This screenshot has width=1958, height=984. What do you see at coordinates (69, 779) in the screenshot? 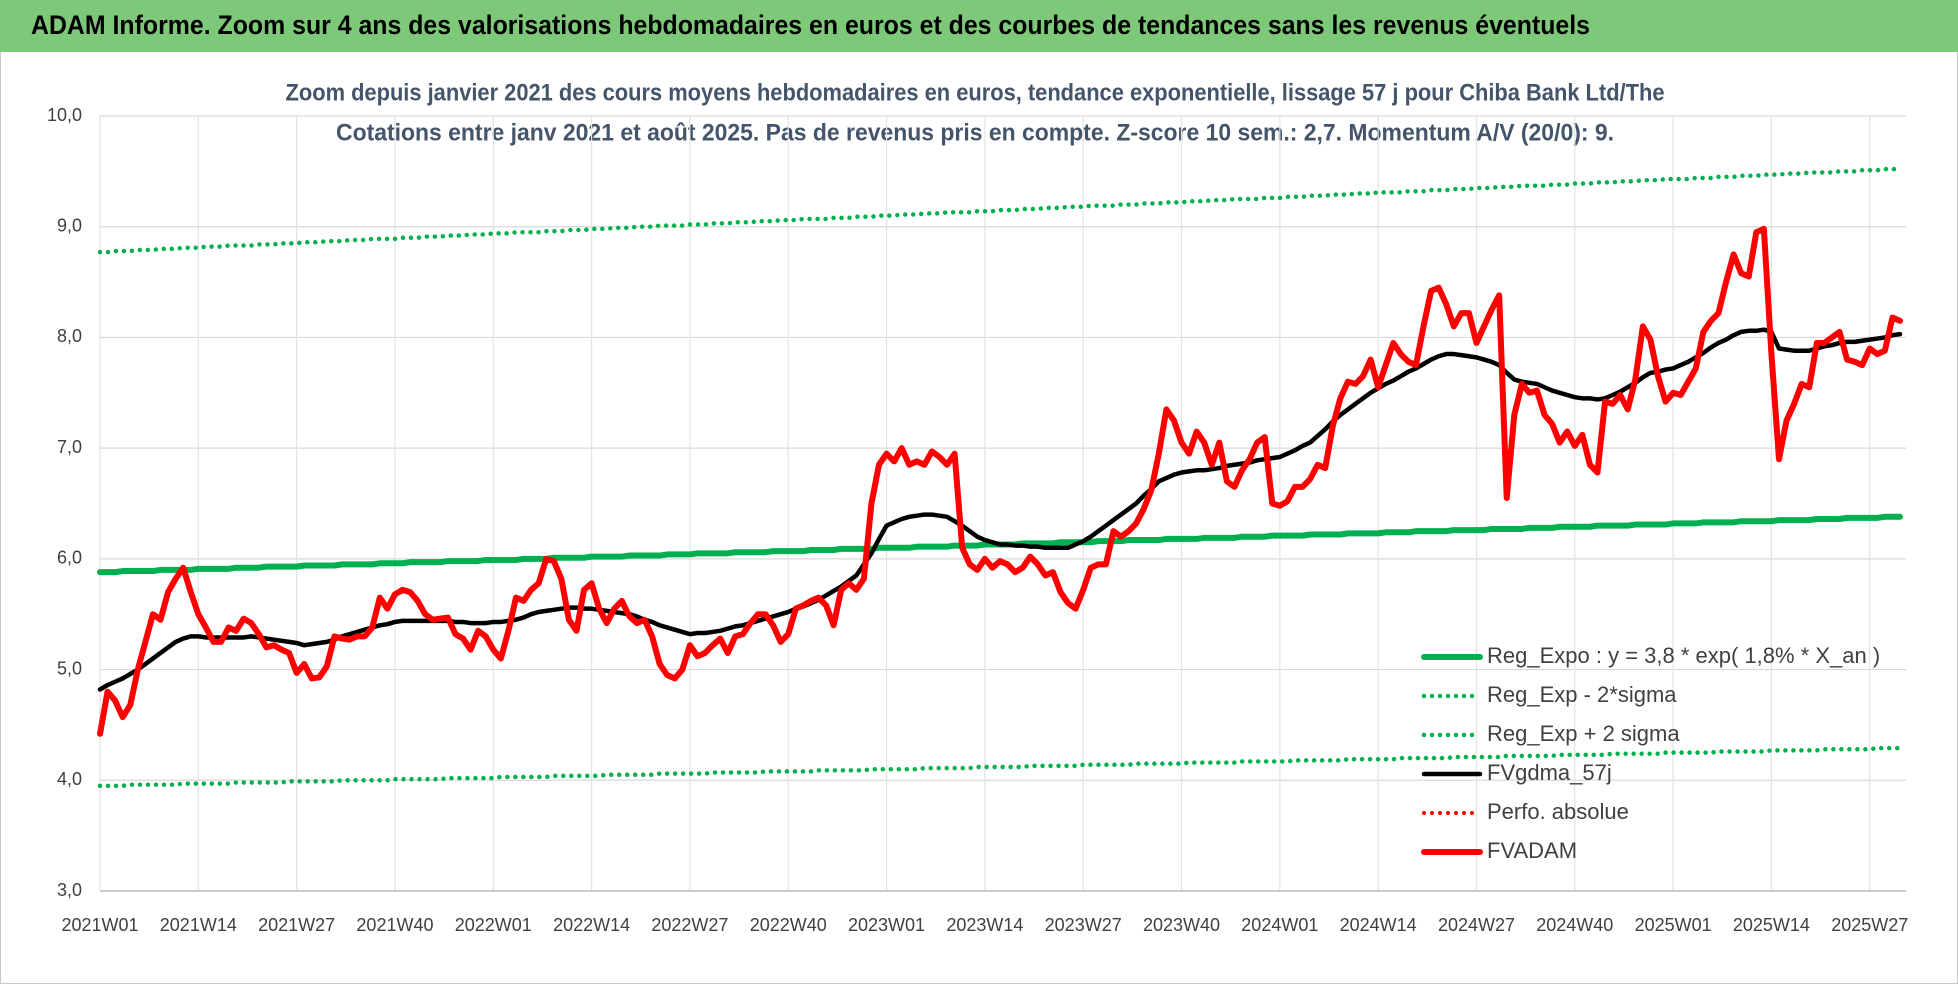
I see `y-tick-label: 4,0` at bounding box center [69, 779].